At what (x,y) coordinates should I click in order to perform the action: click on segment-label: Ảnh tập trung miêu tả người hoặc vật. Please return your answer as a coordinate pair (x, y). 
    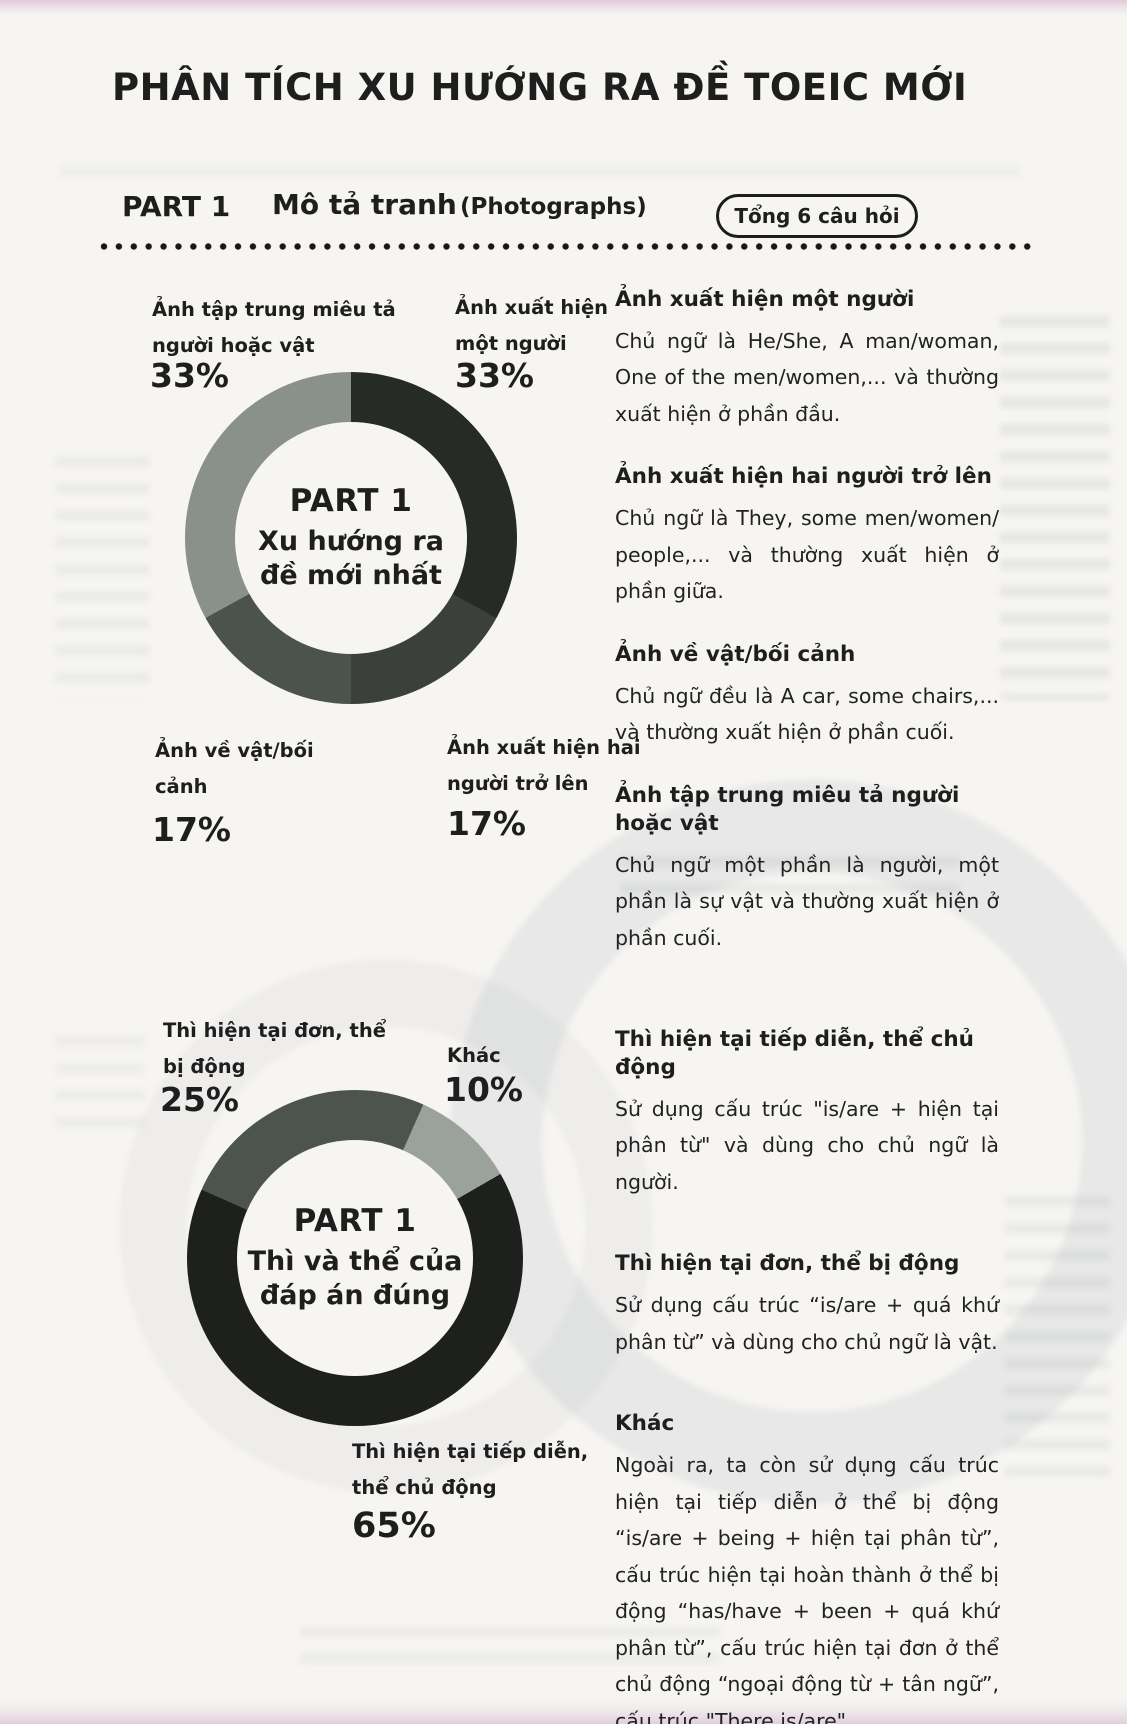
    Looking at the image, I should click on (274, 328).